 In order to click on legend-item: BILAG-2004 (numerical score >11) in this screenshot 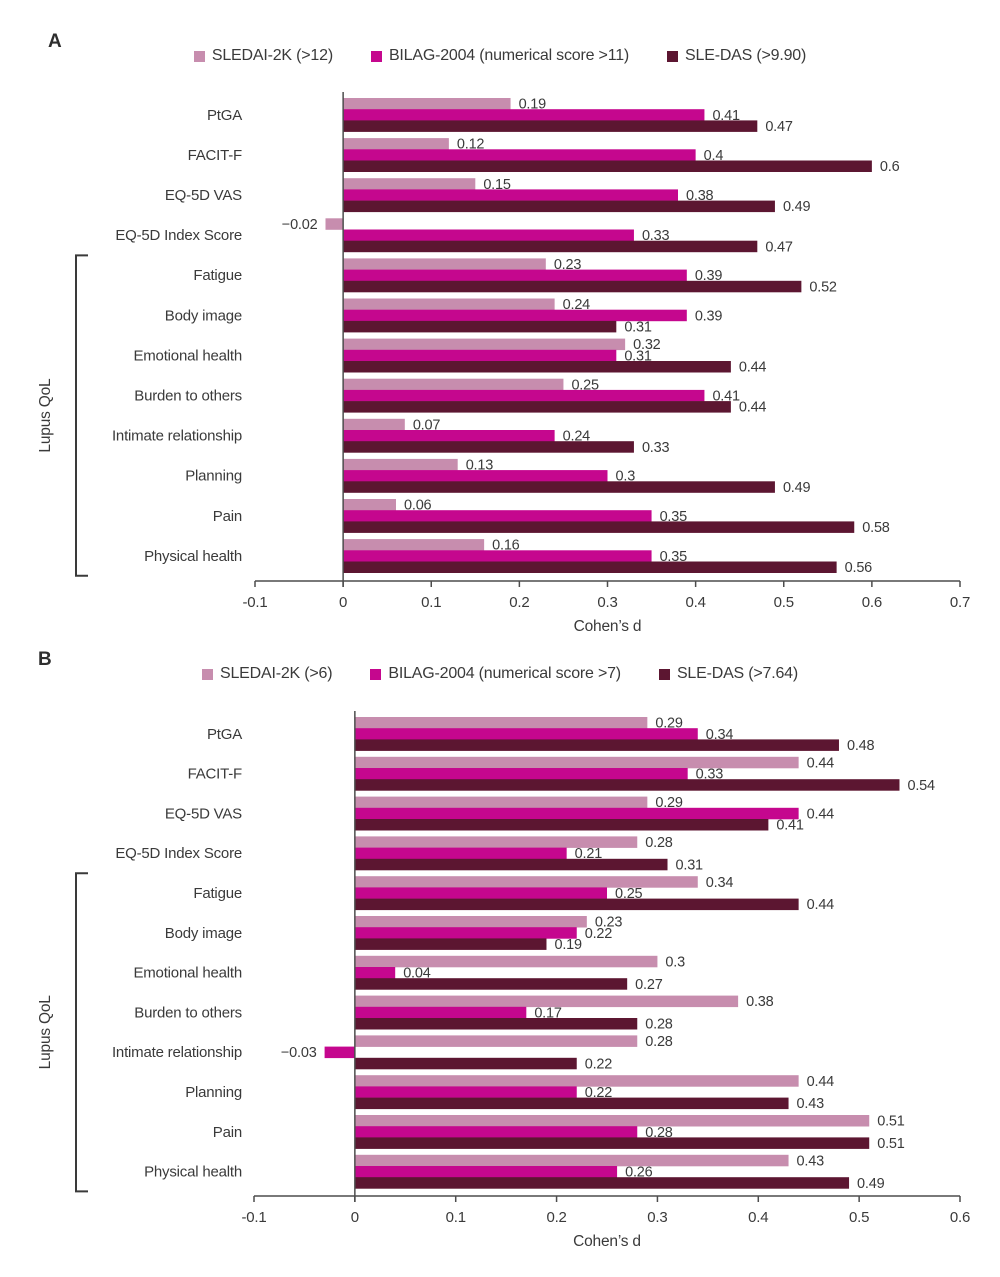, I will do `click(499, 56)`.